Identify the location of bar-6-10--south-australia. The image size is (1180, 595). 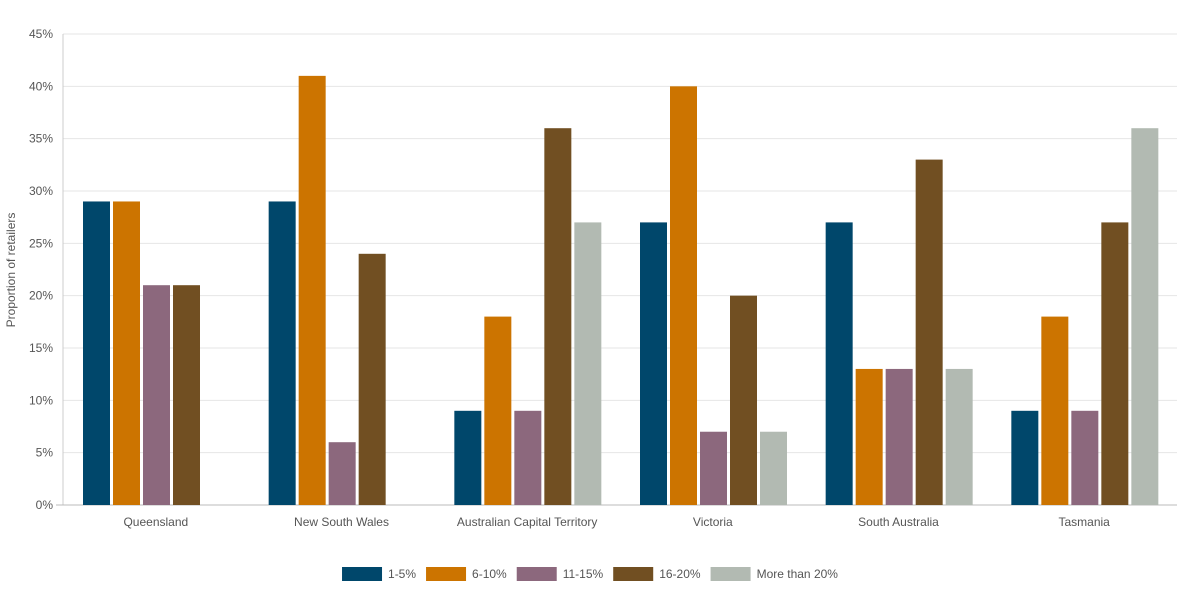
(869, 436).